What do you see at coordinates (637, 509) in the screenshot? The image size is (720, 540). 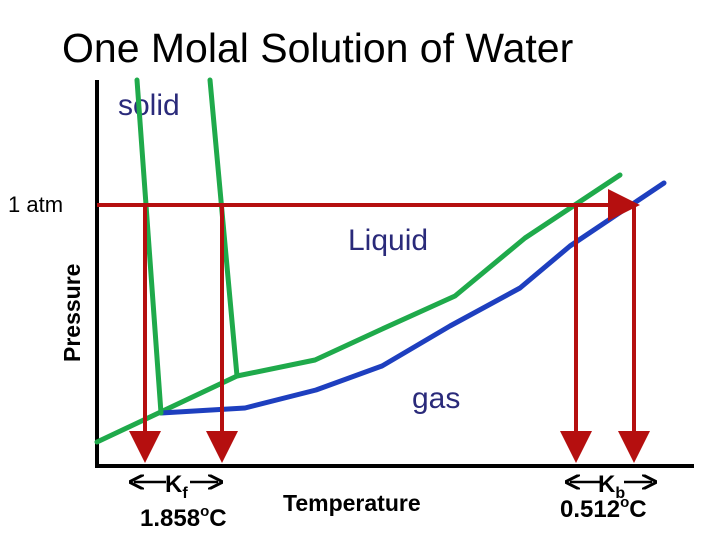 I see `kb-unit: C` at bounding box center [637, 509].